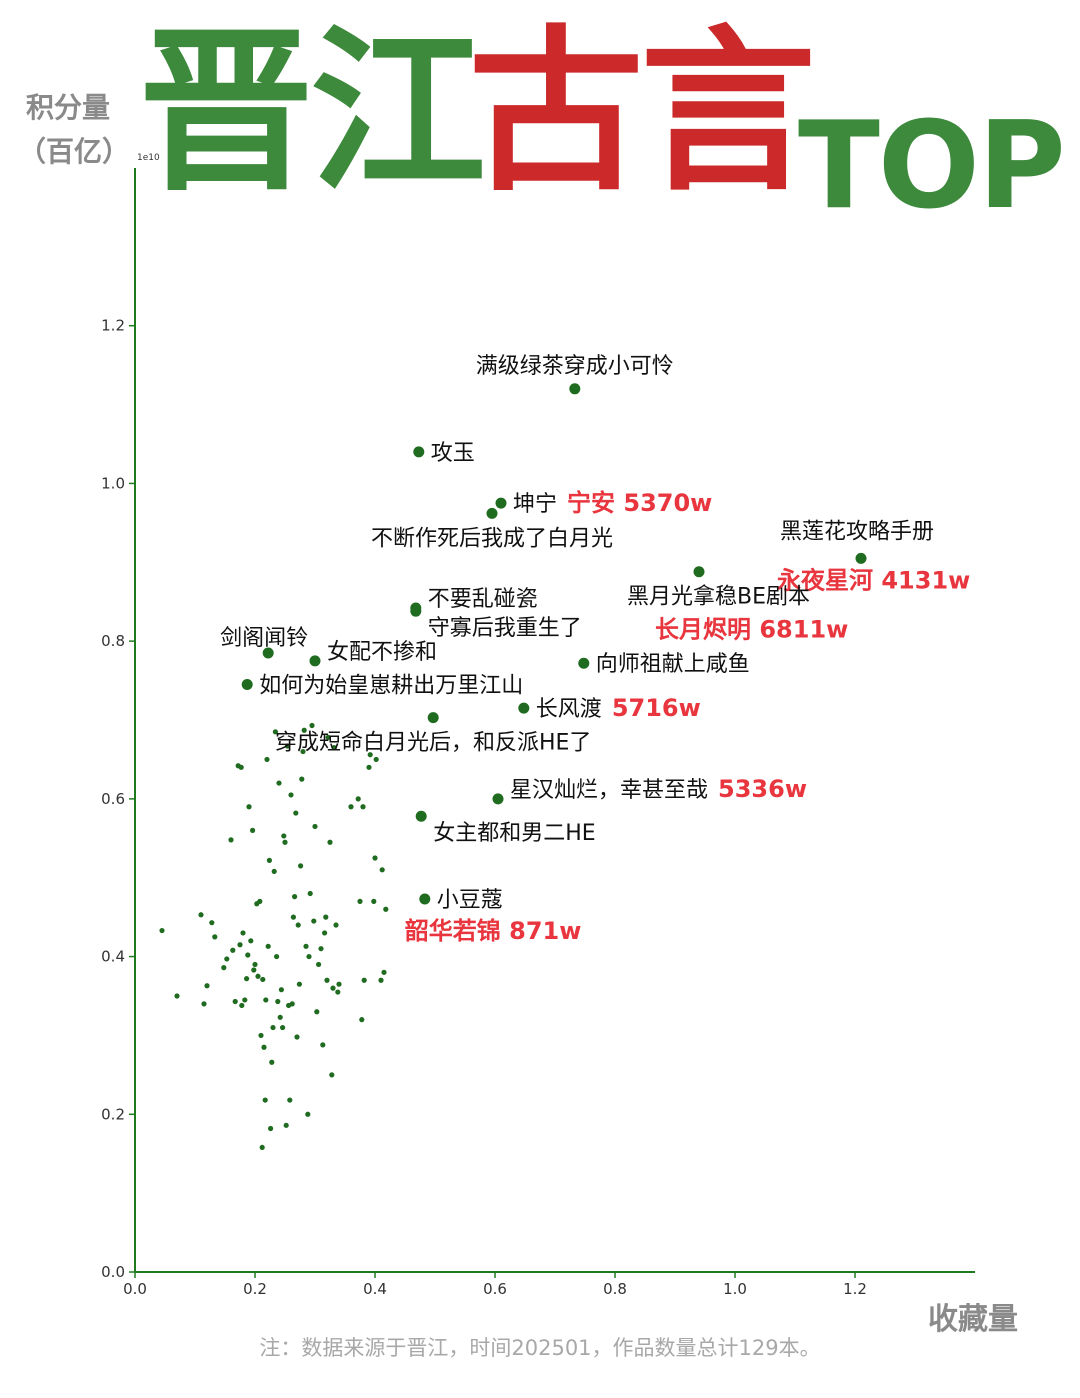 This screenshot has height=1398, width=1080. Describe the element at coordinates (113, 326) in the screenshot. I see `y-tick-label: 1.2` at that location.